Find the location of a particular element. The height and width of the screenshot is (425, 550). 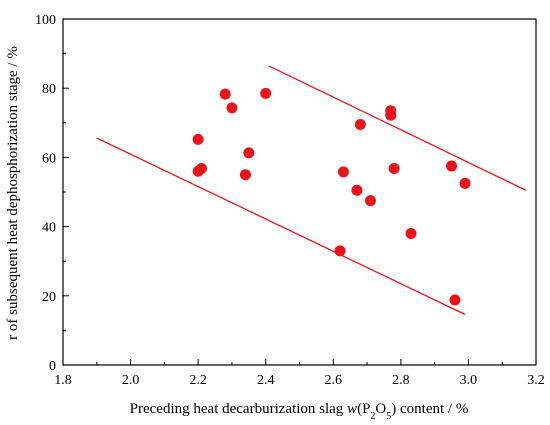

y-tick-label: 60 is located at coordinates (49, 158).